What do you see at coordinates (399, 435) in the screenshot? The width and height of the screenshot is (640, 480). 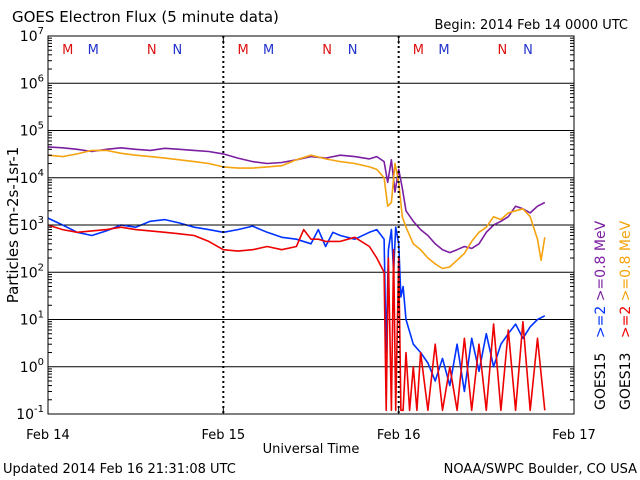 I see `x-tick-label: Feb 16` at bounding box center [399, 435].